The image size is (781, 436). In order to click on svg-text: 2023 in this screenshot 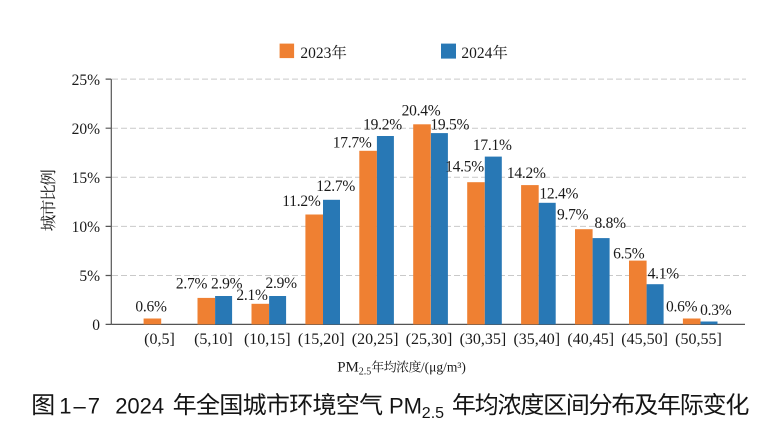, I will do `click(315, 53)`.